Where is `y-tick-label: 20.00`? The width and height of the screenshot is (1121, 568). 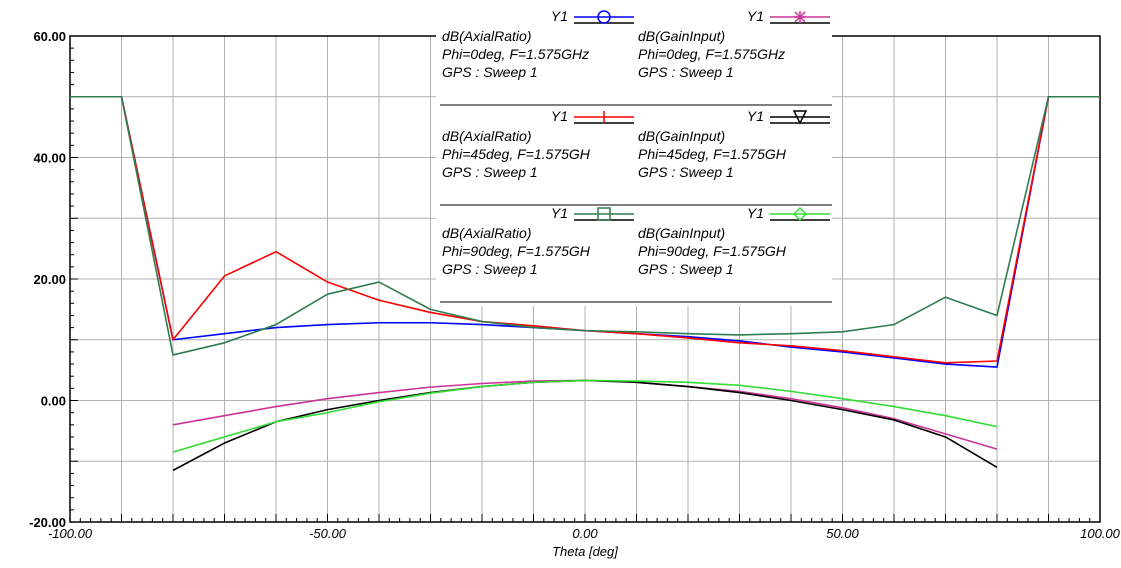
y-tick-label: 20.00 is located at coordinates (49, 279).